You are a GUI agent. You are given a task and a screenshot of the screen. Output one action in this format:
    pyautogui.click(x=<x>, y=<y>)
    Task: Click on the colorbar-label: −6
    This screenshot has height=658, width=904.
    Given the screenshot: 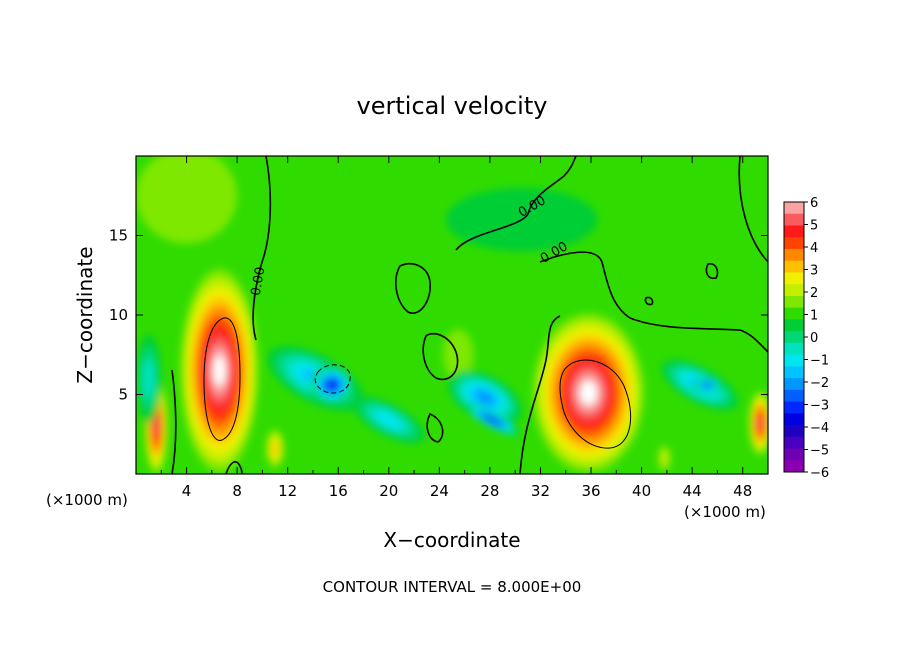 What is the action you would take?
    pyautogui.click(x=819, y=473)
    